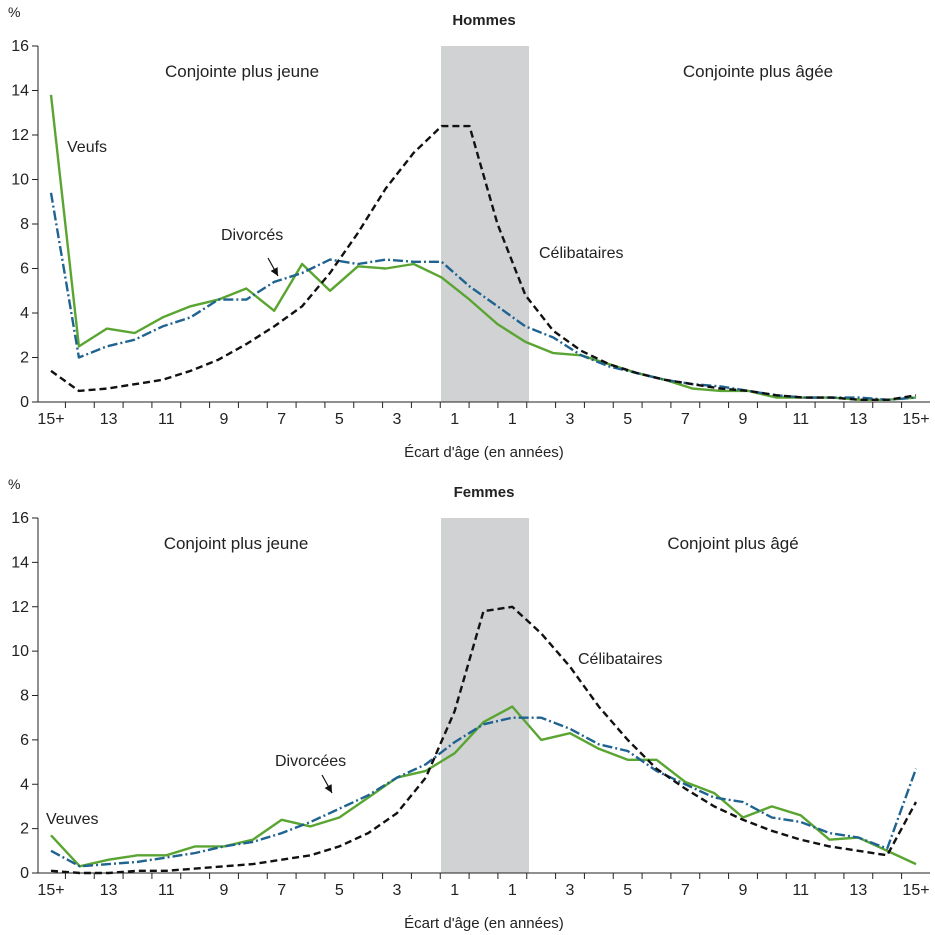  Describe the element at coordinates (483, 20) in the screenshot. I see `chart-title: Hommes` at that location.